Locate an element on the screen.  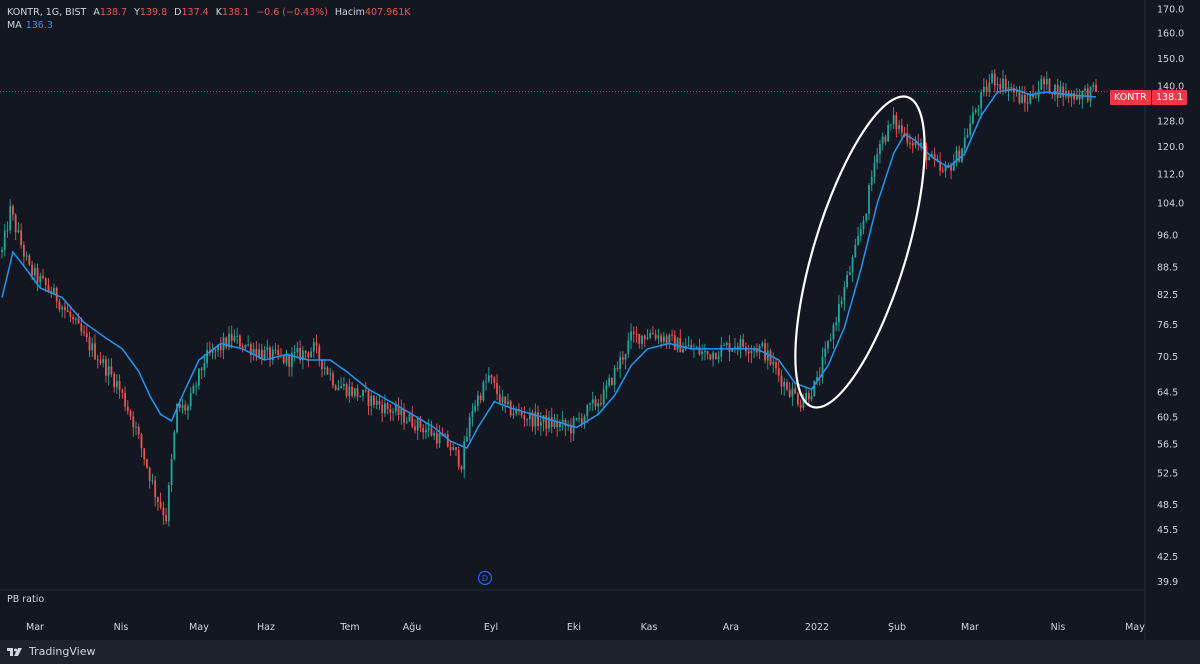
y-tick-label: 112.0 is located at coordinates (1170, 174).